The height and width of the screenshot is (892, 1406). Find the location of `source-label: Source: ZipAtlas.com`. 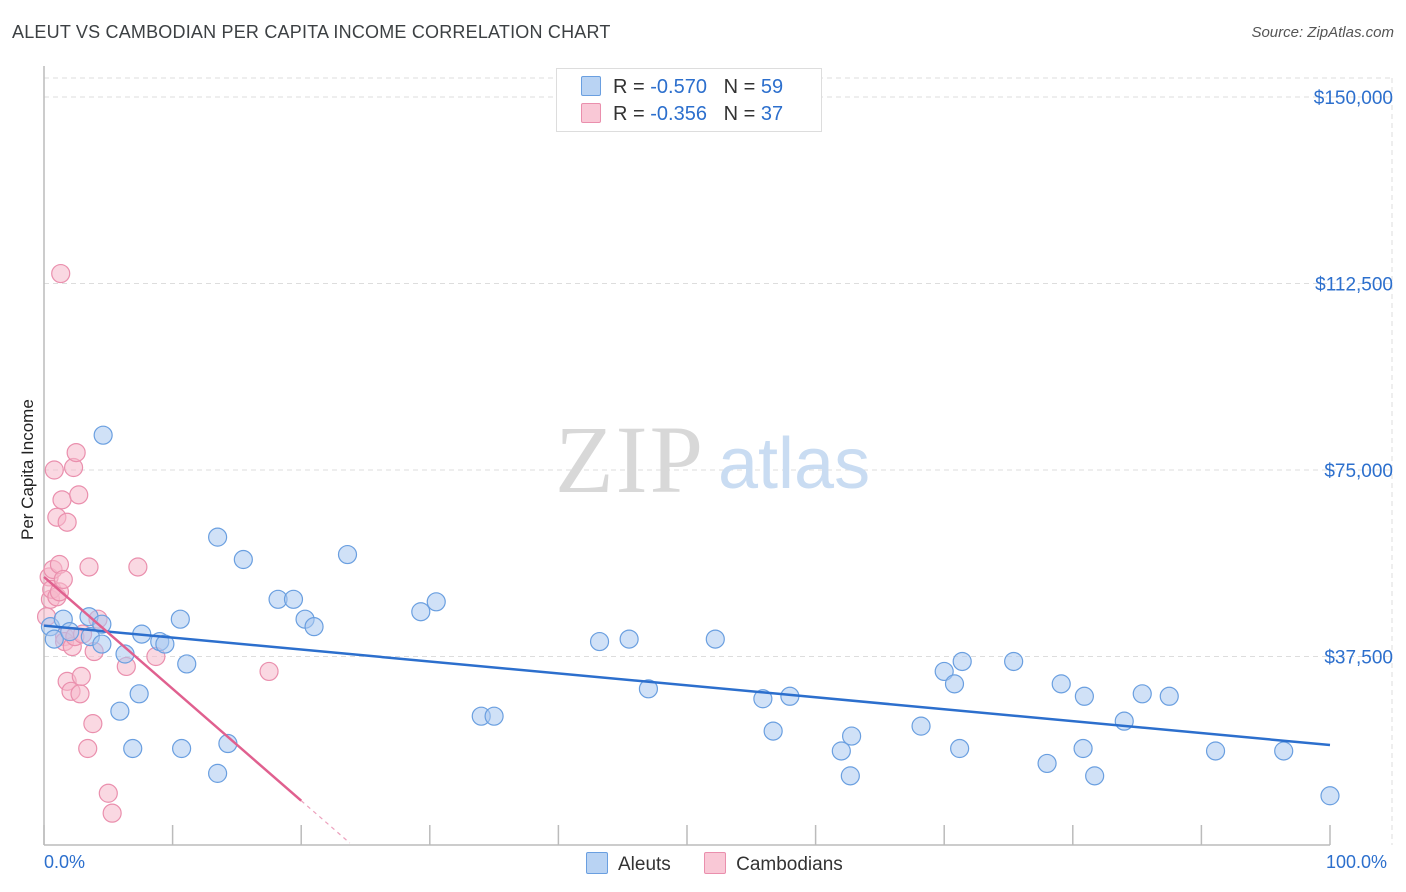

source-label: Source: ZipAtlas.com is located at coordinates (1322, 32).